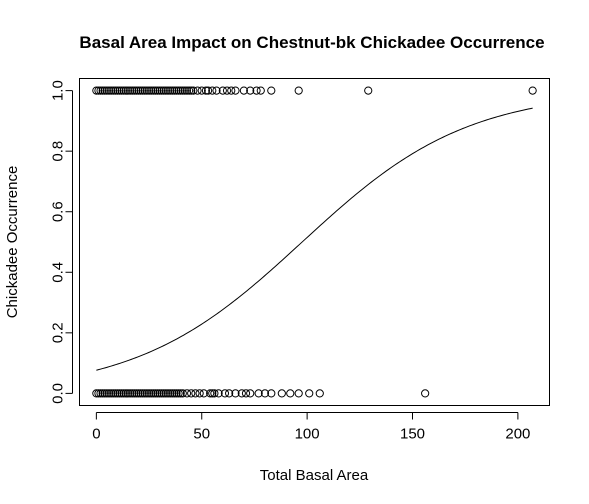 The height and width of the screenshot is (504, 589). What do you see at coordinates (58, 332) in the screenshot?
I see `y-tick-label-1: 0.2` at bounding box center [58, 332].